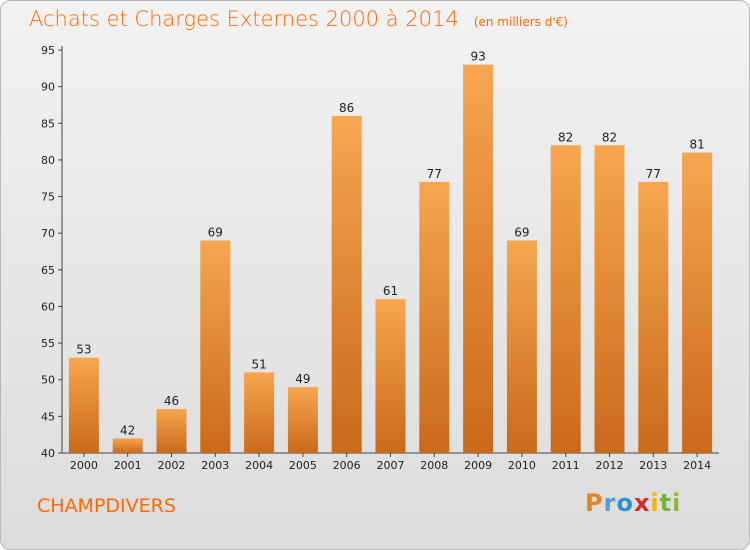 The width and height of the screenshot is (750, 550). What do you see at coordinates (478, 465) in the screenshot?
I see `x-tick-label-2009: 2009` at bounding box center [478, 465].